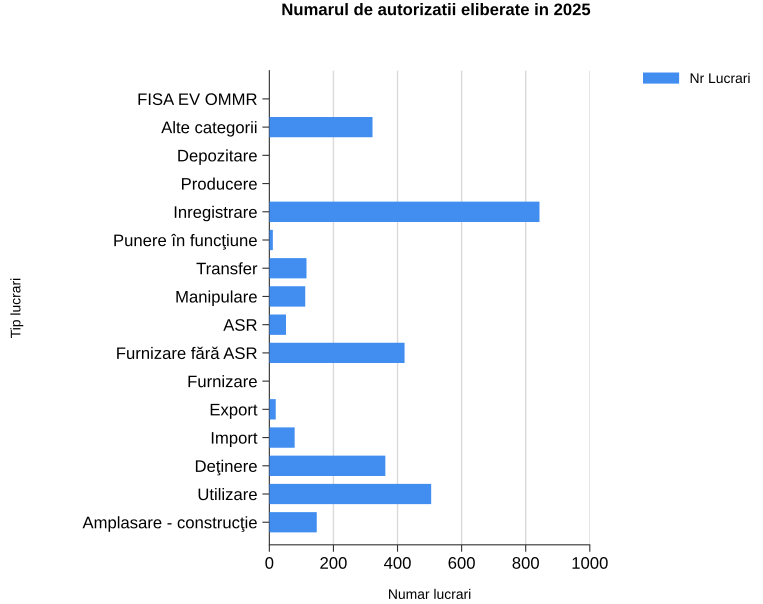 The height and width of the screenshot is (604, 763). I want to click on y-tick-label: Utilizare, so click(227, 494).